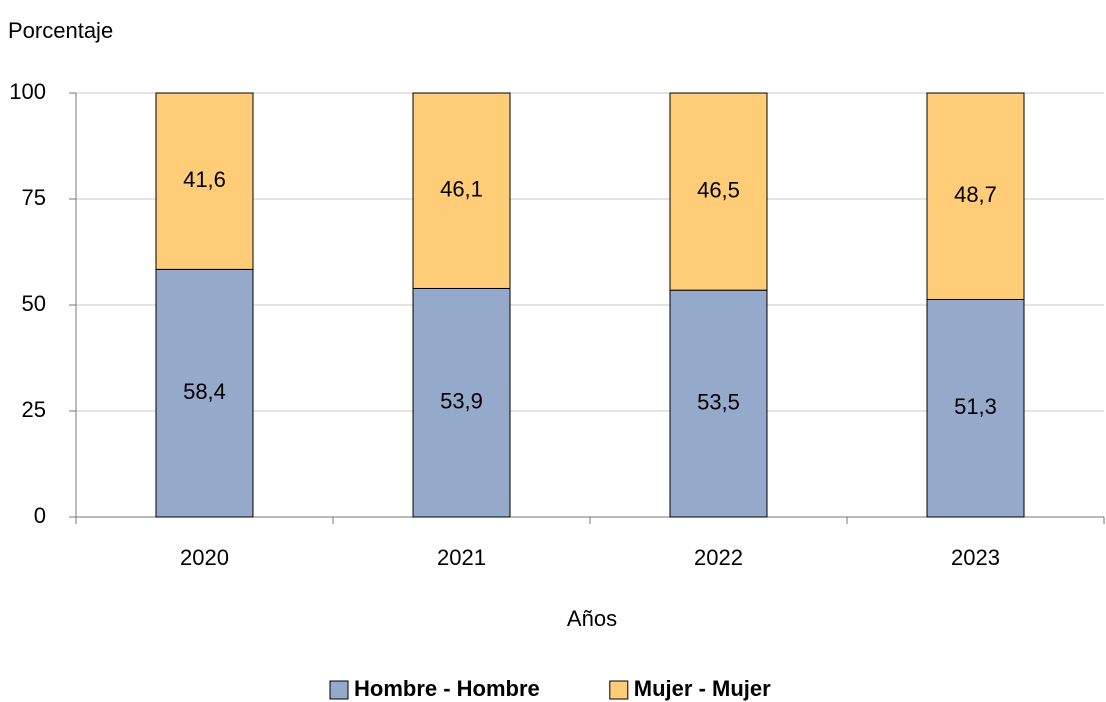  I want to click on legend-label: Mujer - Mujer, so click(702, 688).